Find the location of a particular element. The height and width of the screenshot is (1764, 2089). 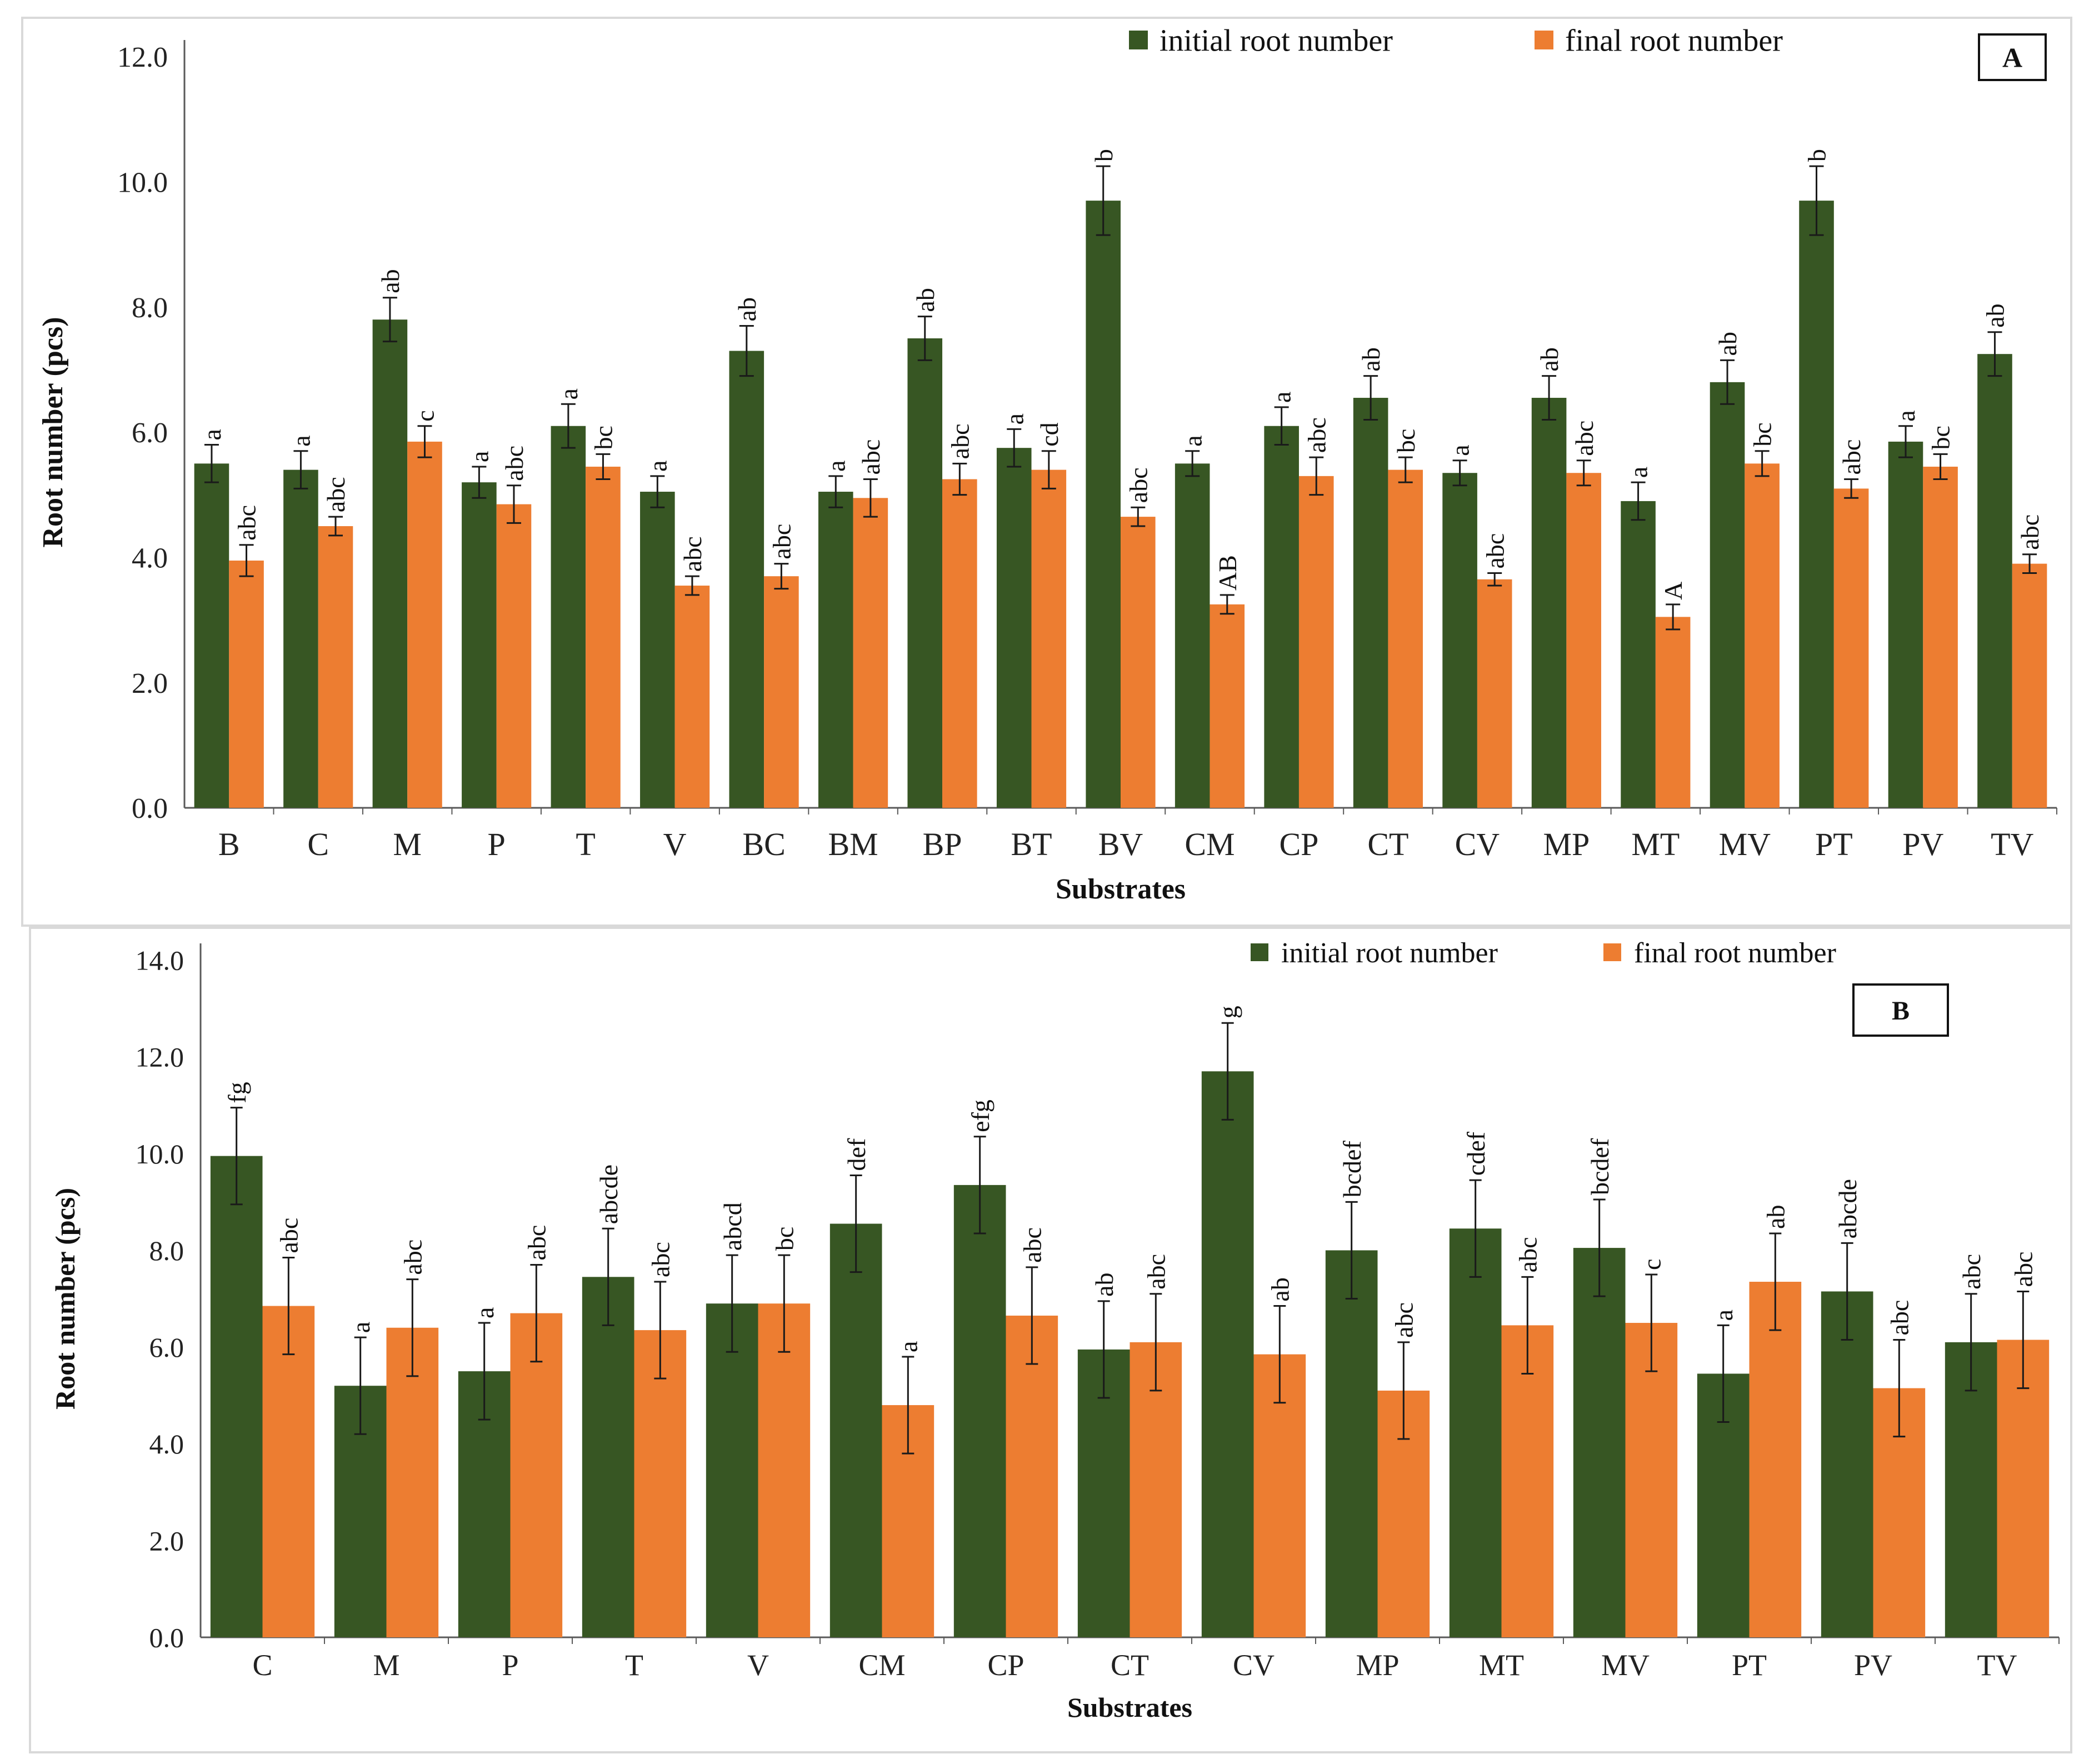

b-bar-final-m is located at coordinates (412, 1482).